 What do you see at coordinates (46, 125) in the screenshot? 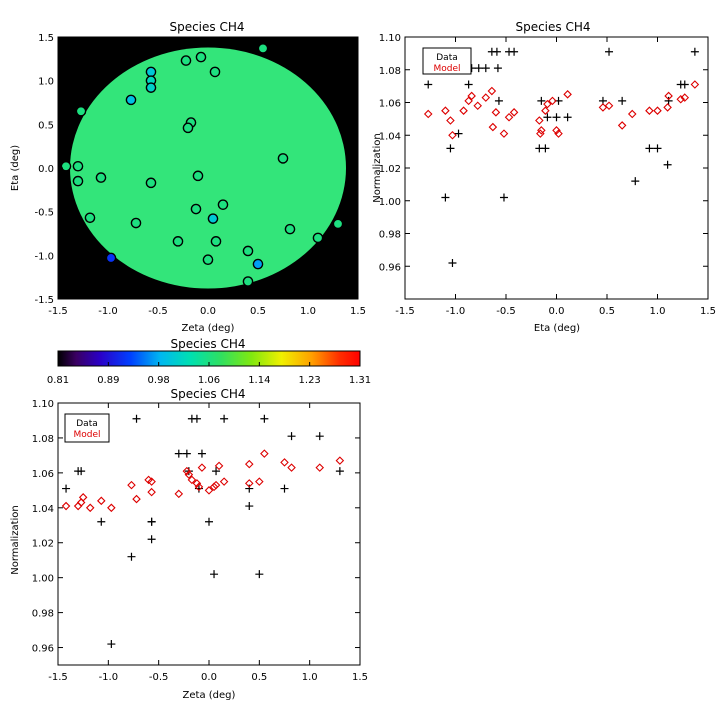
I see `map-y-tick-label: 0.5` at bounding box center [46, 125].